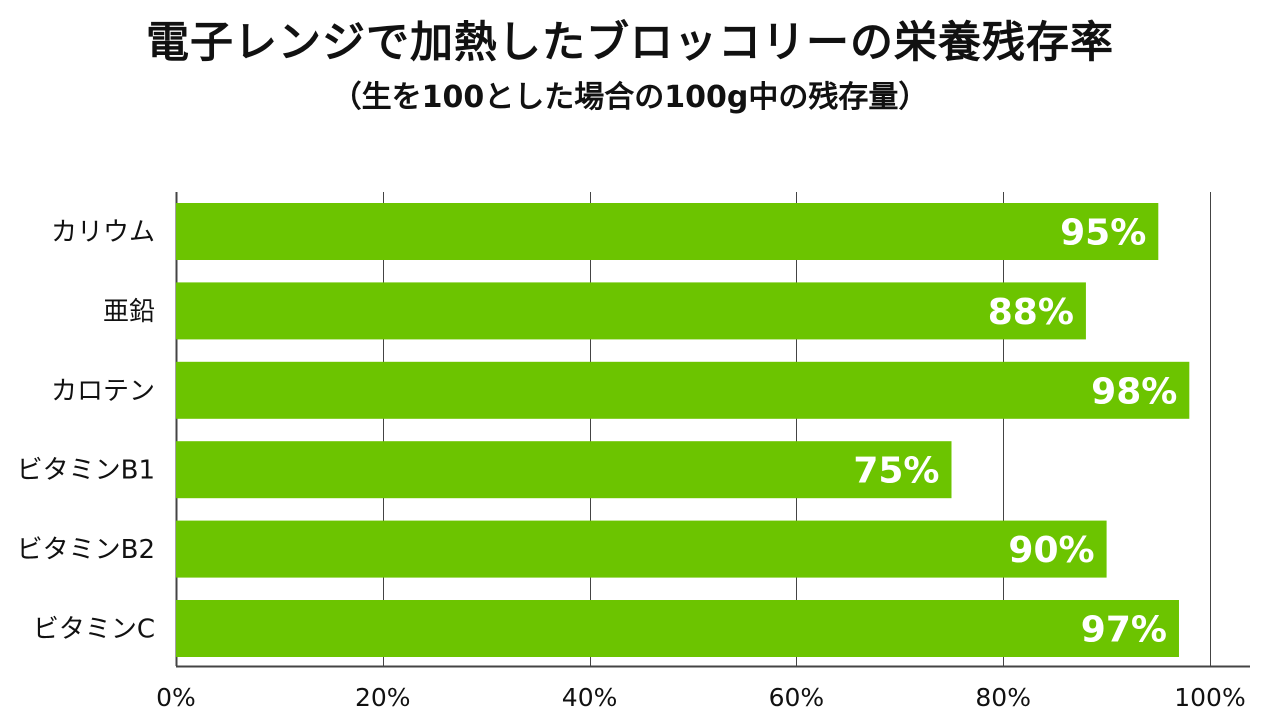 The width and height of the screenshot is (1280, 722). What do you see at coordinates (1003, 697) in the screenshot?
I see `x-tick-label: 80%` at bounding box center [1003, 697].